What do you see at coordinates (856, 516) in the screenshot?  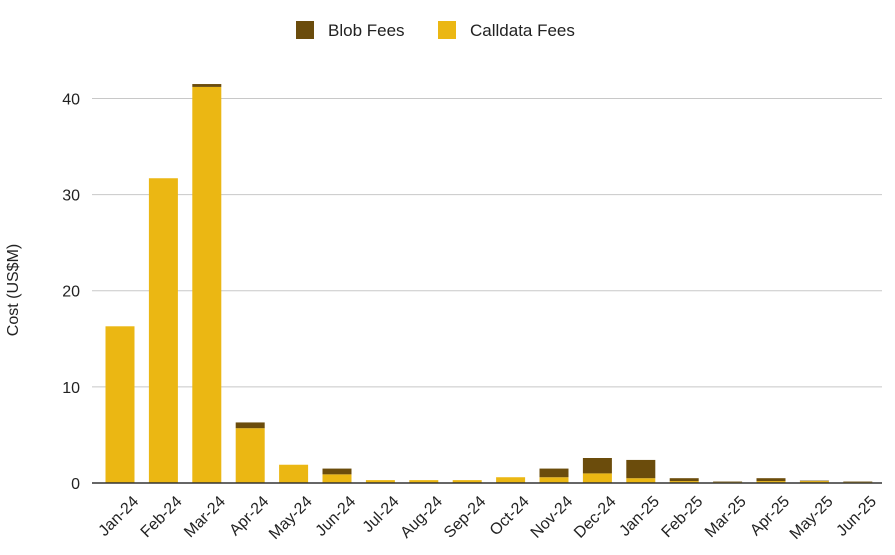 I see `x-tick-label: Jun-25` at bounding box center [856, 516].